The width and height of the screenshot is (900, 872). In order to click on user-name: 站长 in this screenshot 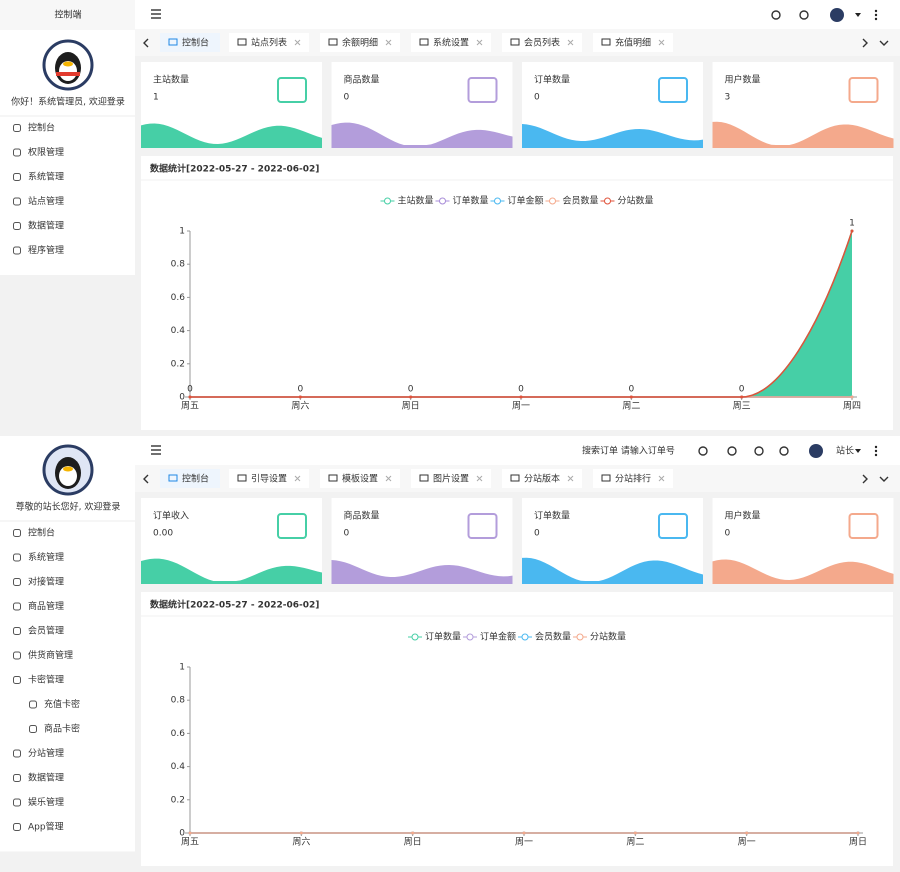, I will do `click(845, 451)`.